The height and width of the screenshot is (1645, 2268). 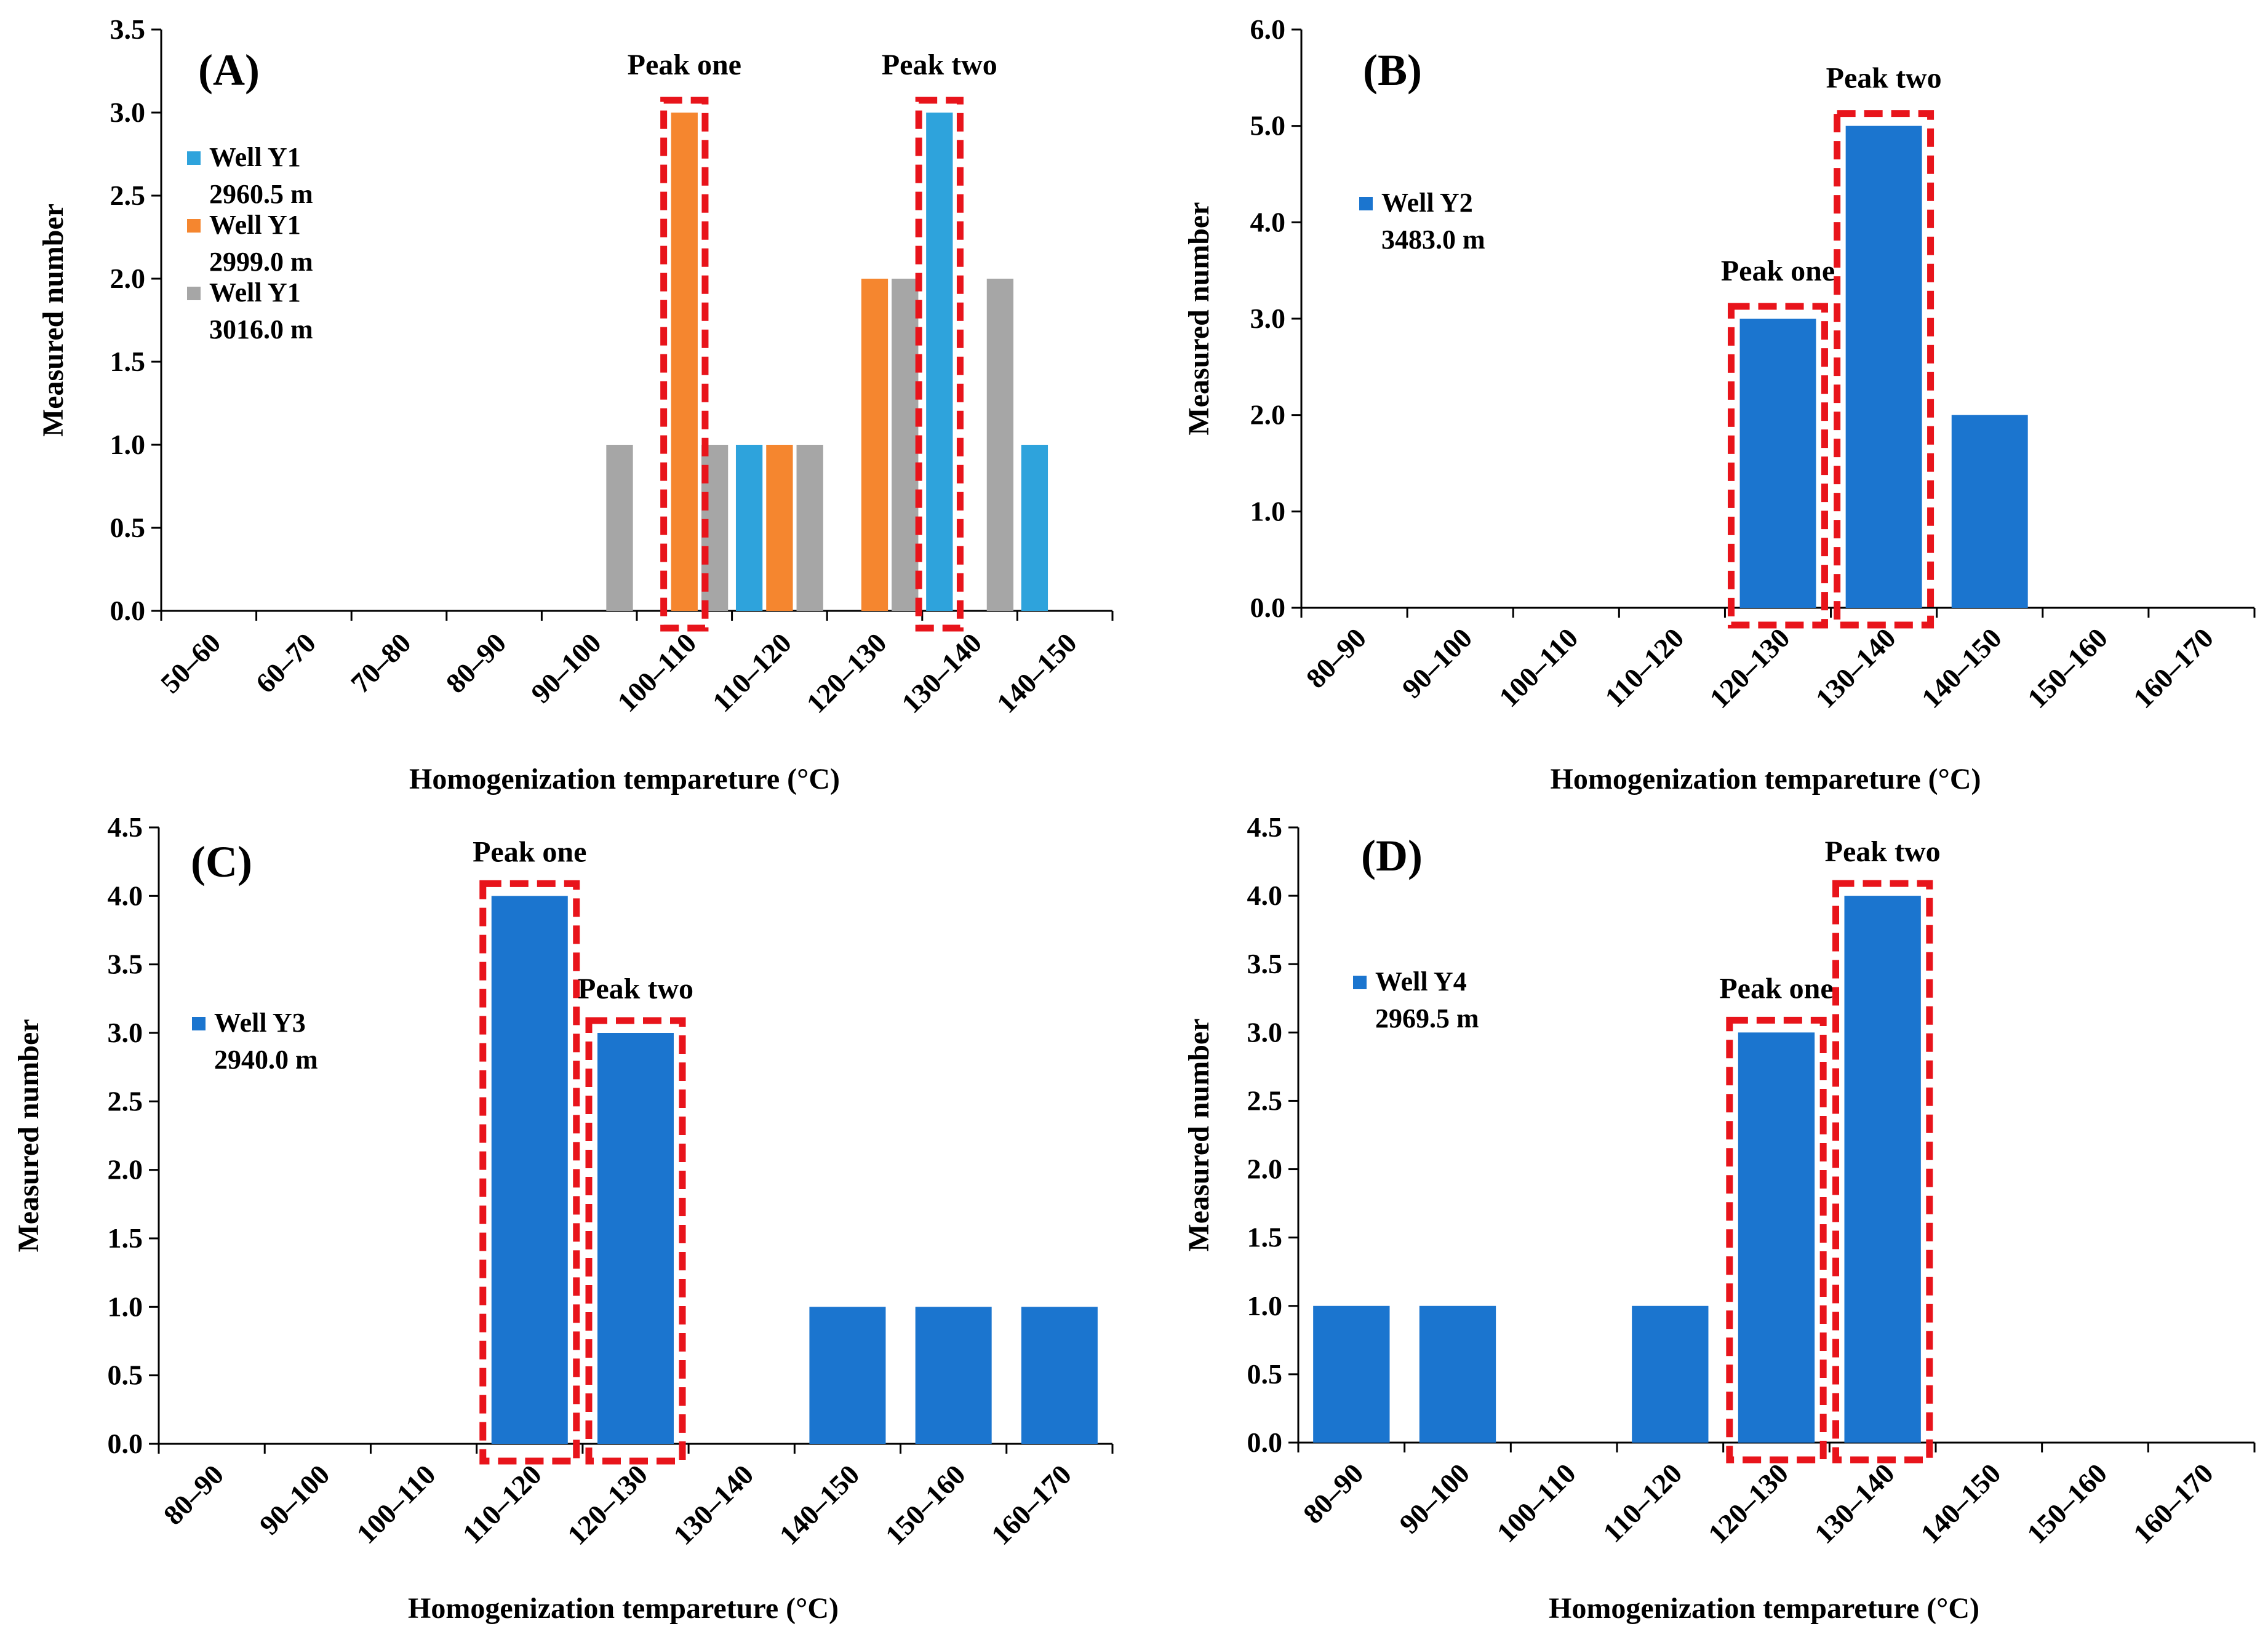 What do you see at coordinates (1268, 125) in the screenshot?
I see `y-tick-label: 5.0` at bounding box center [1268, 125].